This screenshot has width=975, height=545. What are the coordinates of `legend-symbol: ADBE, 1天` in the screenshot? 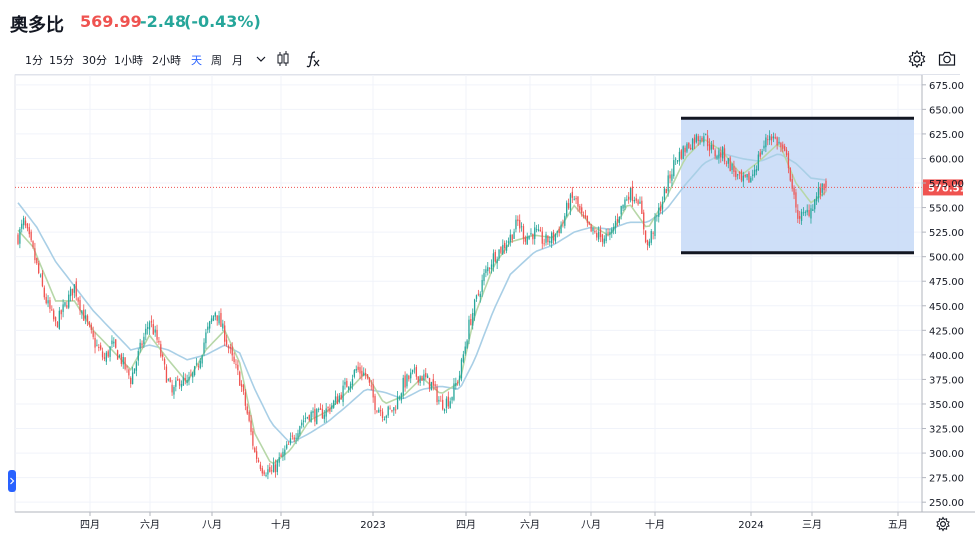 It's located at (80, 91).